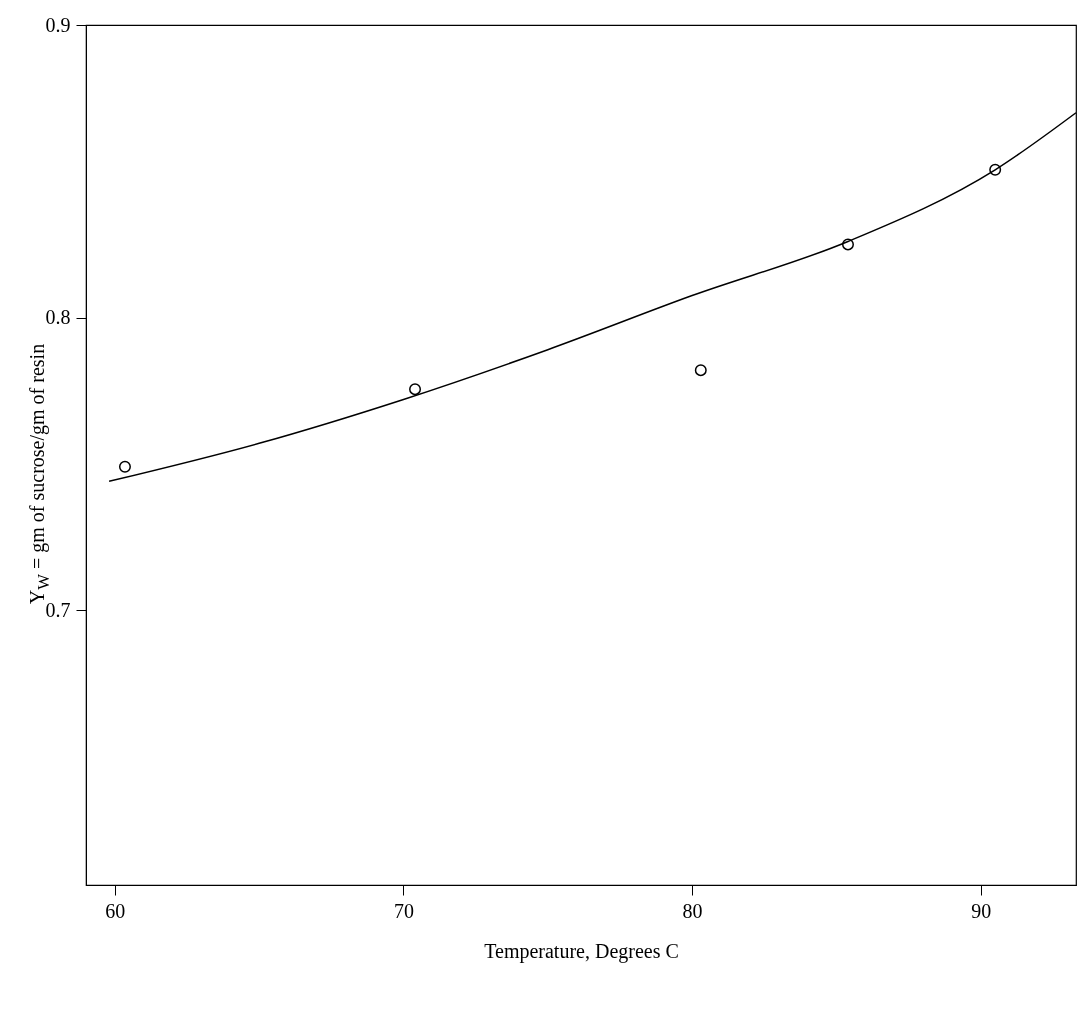  What do you see at coordinates (58, 609) in the screenshot?
I see `y-tick-label: 0.7` at bounding box center [58, 609].